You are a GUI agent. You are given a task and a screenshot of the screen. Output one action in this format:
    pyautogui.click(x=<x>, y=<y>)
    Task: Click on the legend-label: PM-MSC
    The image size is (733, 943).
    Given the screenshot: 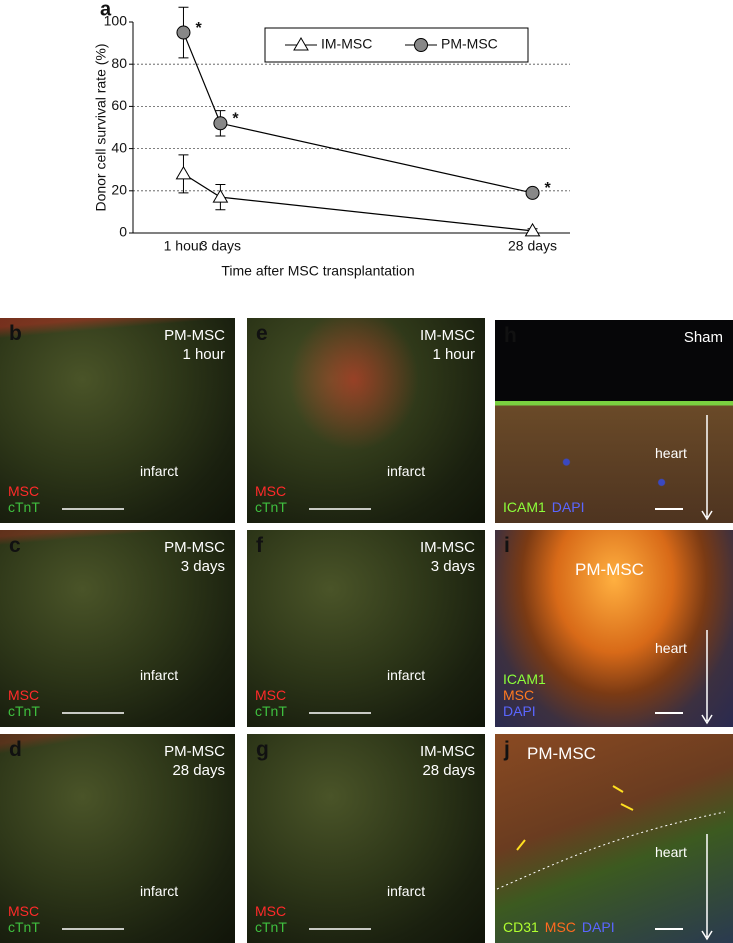 What is the action you would take?
    pyautogui.click(x=469, y=44)
    